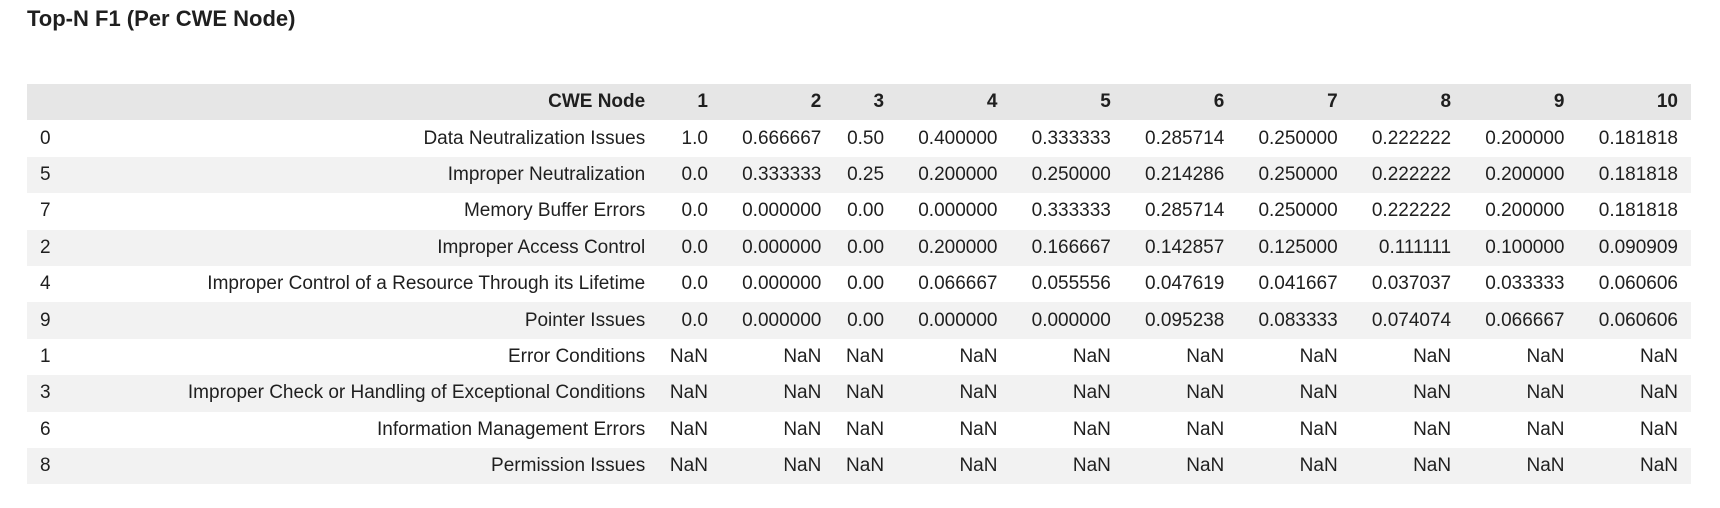  What do you see at coordinates (1407, 284) in the screenshot?
I see `f1-cell: 0.037037` at bounding box center [1407, 284].